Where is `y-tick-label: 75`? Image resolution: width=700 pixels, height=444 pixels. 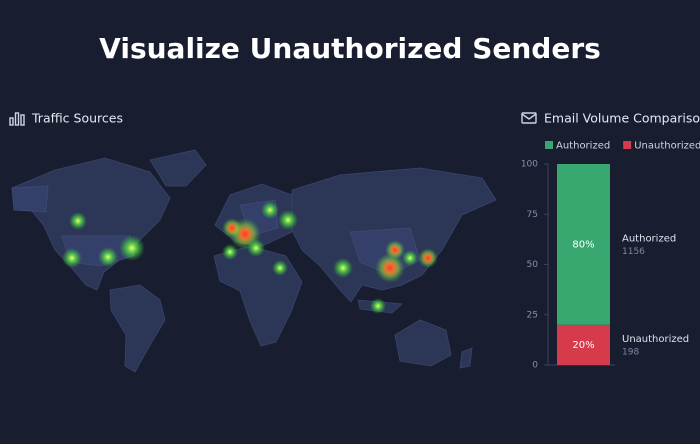
y-tick-label: 75 is located at coordinates (532, 215).